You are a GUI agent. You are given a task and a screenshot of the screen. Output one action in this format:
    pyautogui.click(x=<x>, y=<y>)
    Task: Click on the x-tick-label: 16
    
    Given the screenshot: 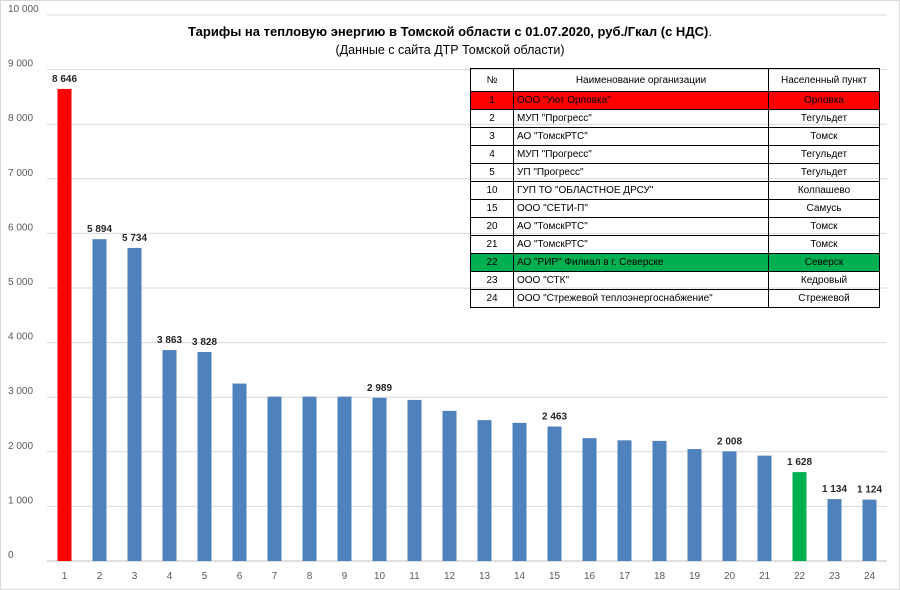 What is the action you would take?
    pyautogui.click(x=590, y=576)
    